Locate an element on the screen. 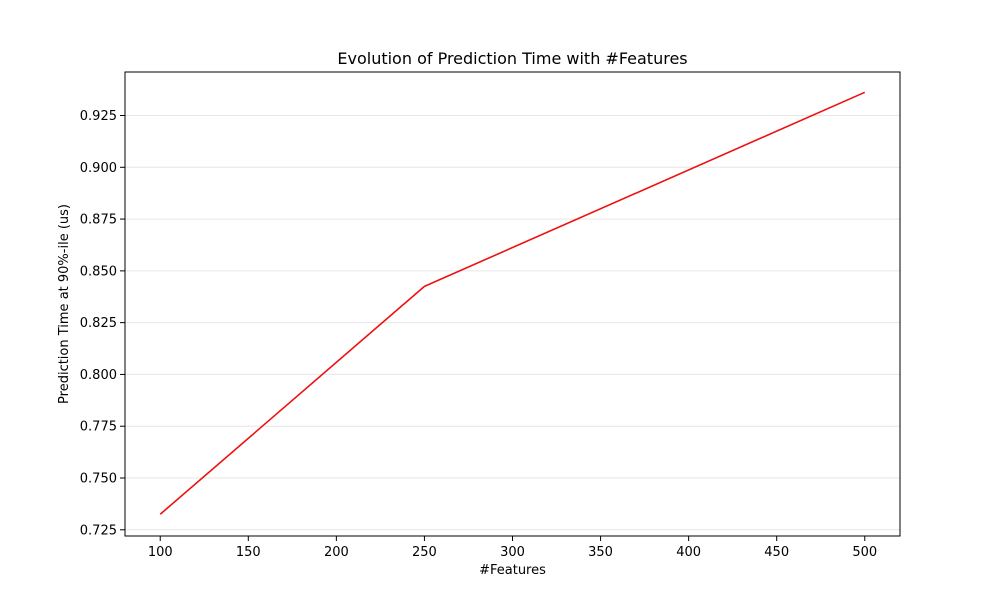 This screenshot has height=600, width=1000. y-tick-label: 0.875 is located at coordinates (98, 220).